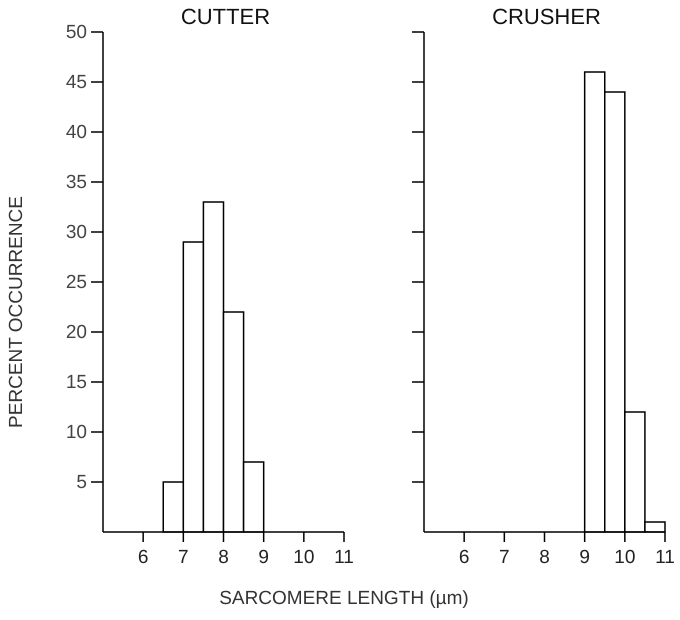 The image size is (680, 620). Describe the element at coordinates (16, 312) in the screenshot. I see `y-axis-title: PERCENT OCCURRENCE` at that location.